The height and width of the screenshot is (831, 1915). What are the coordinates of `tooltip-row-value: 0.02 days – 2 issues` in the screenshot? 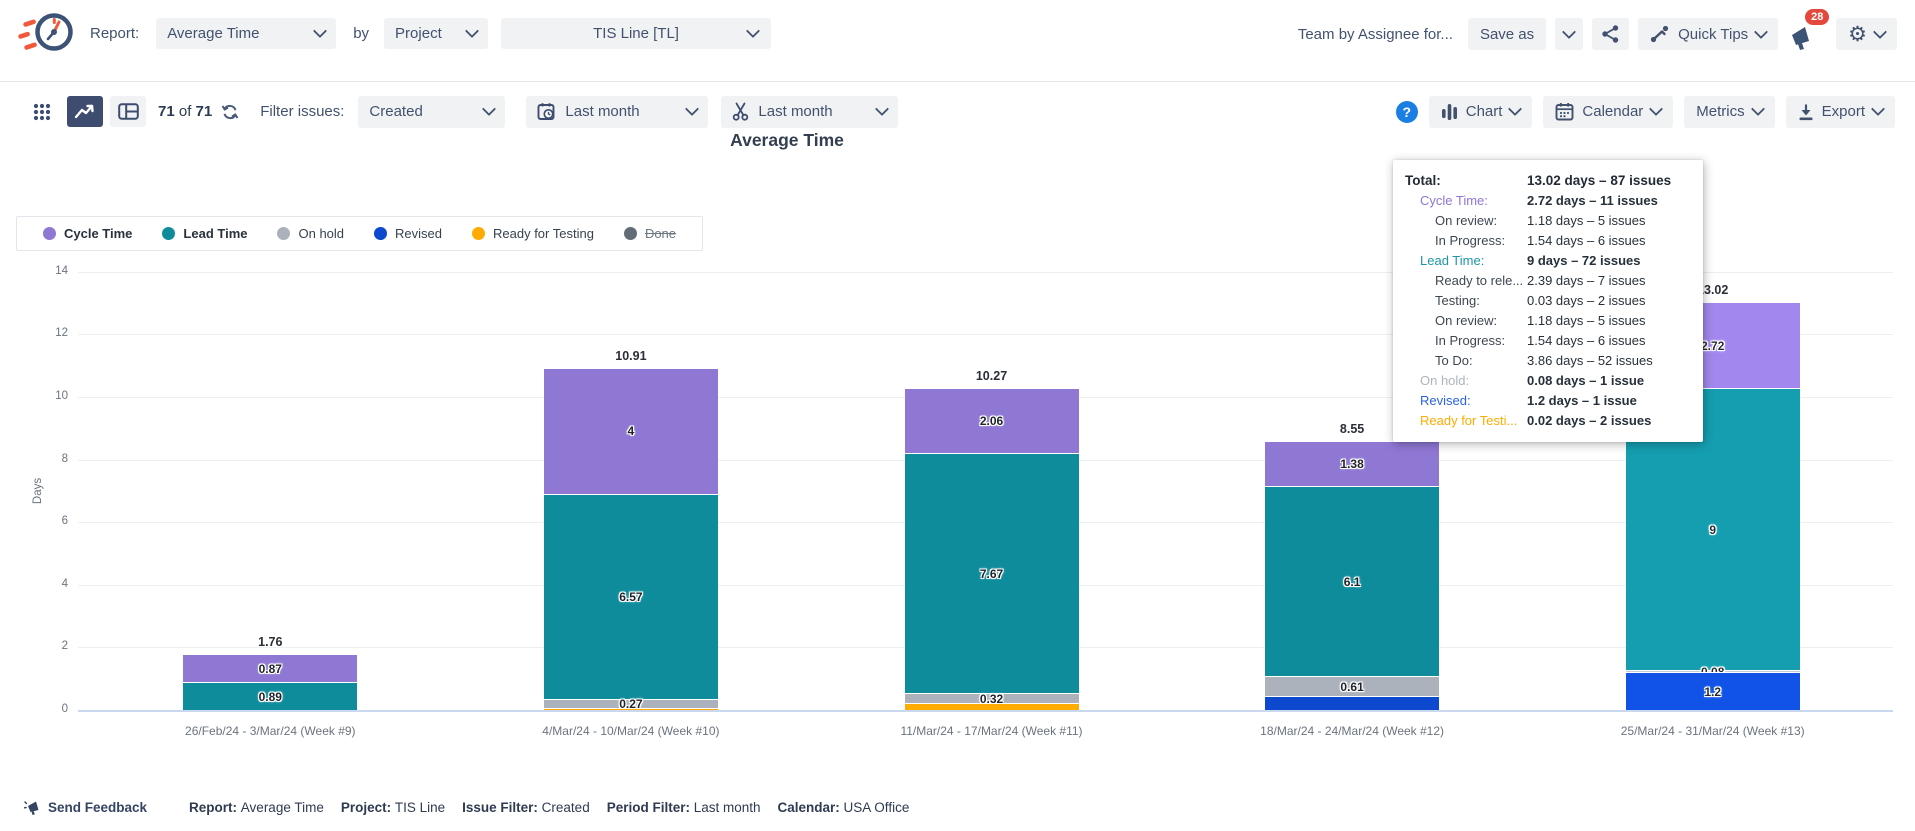 It's located at (1589, 420).